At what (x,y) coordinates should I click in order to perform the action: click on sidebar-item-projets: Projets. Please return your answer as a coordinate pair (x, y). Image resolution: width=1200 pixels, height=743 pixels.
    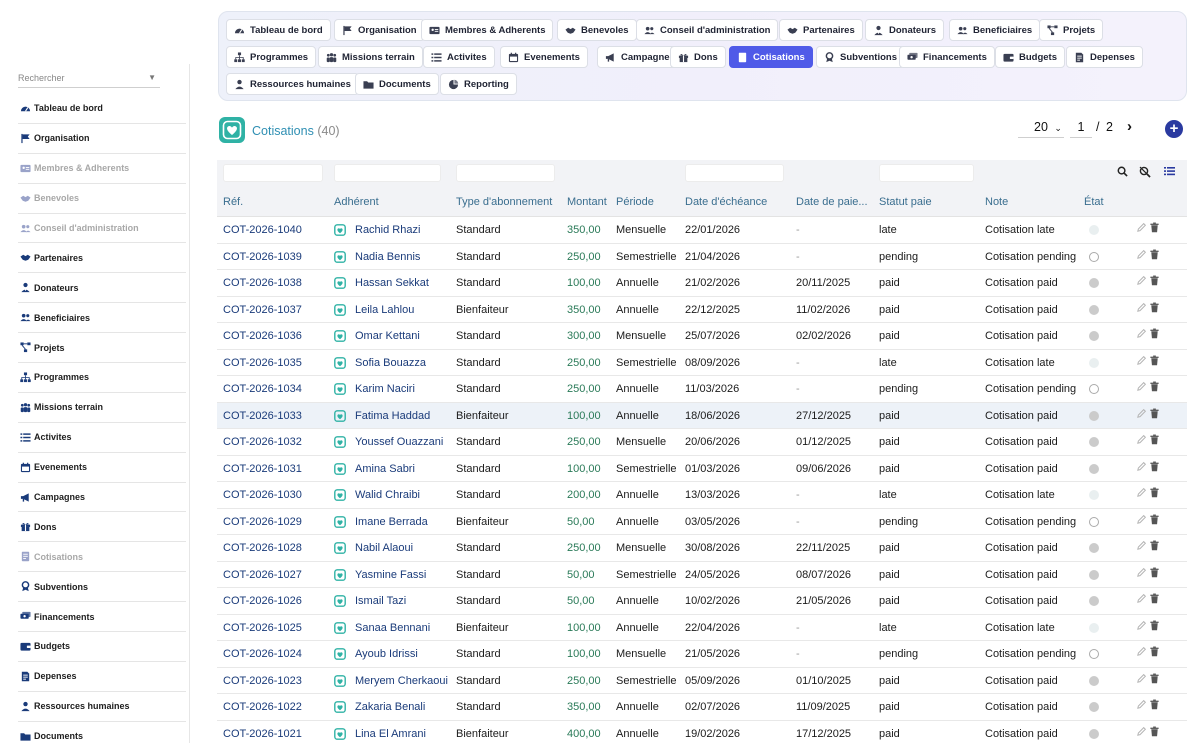
    Looking at the image, I should click on (102, 348).